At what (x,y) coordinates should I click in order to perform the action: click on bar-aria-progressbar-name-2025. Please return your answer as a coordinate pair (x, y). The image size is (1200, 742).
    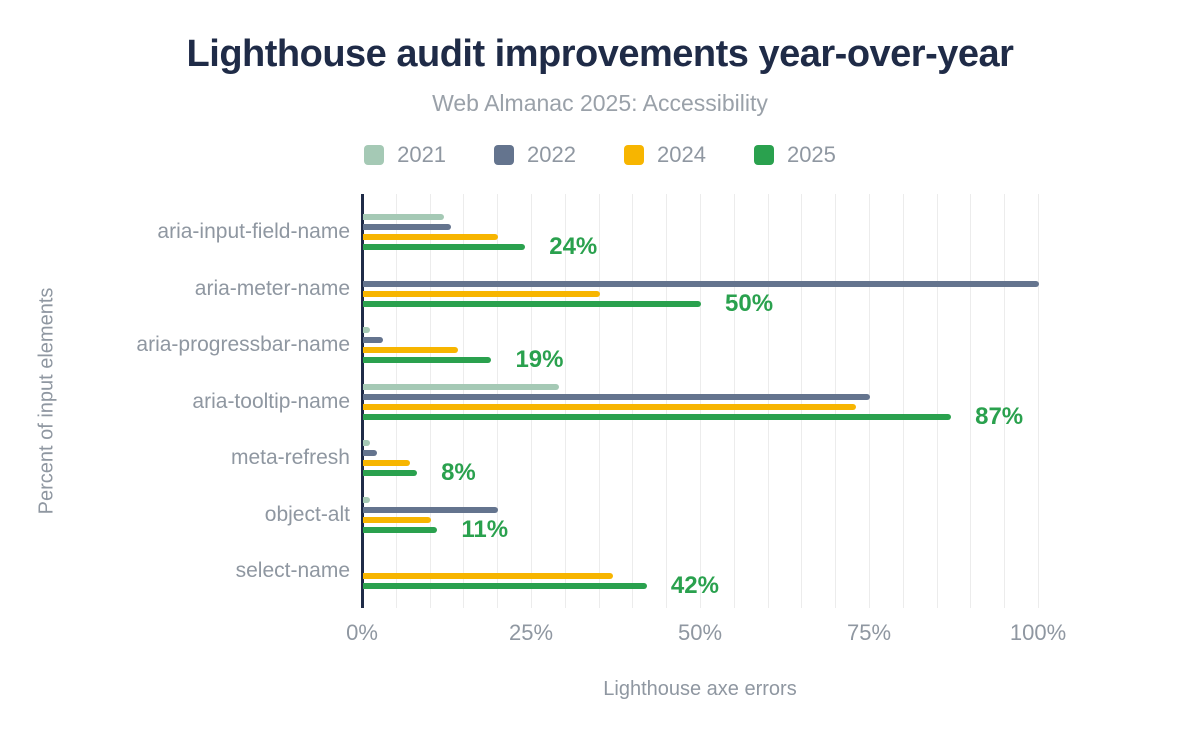
    Looking at the image, I should click on (427, 360).